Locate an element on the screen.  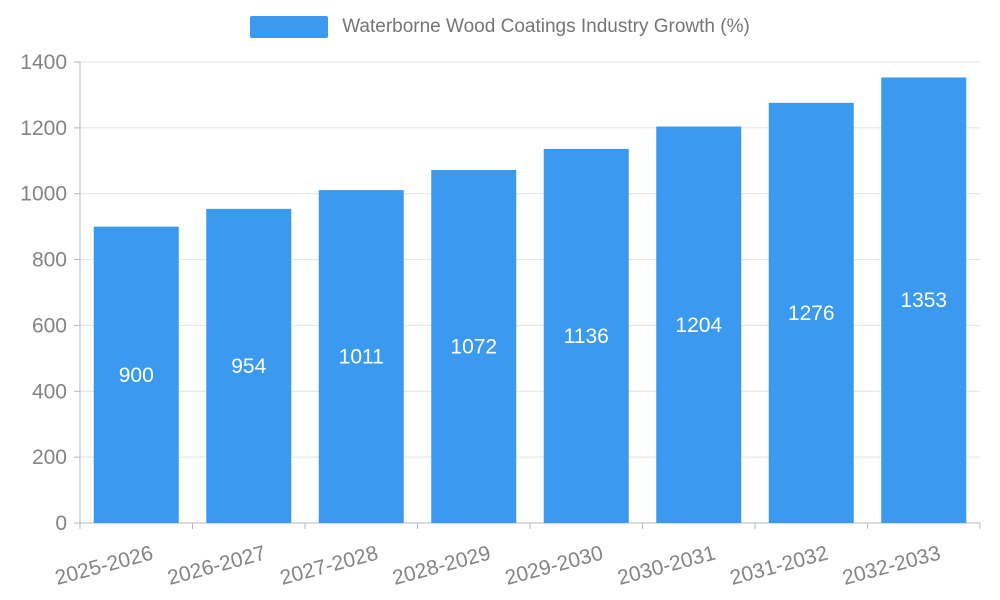
bar-value-label: 954 is located at coordinates (248, 366).